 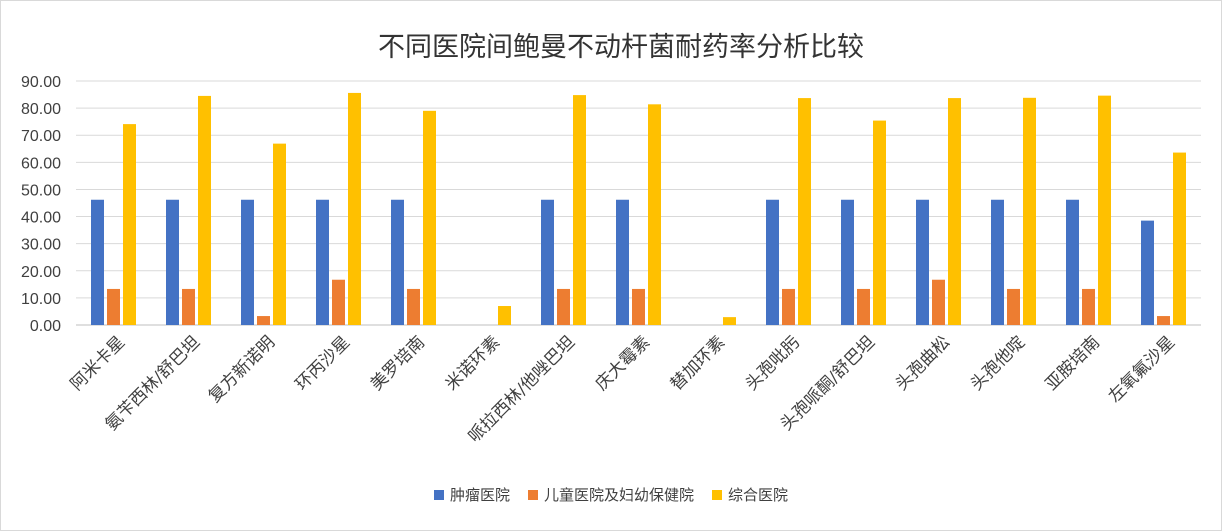 I want to click on x-category-label: 复方新诺明, so click(x=242, y=369).